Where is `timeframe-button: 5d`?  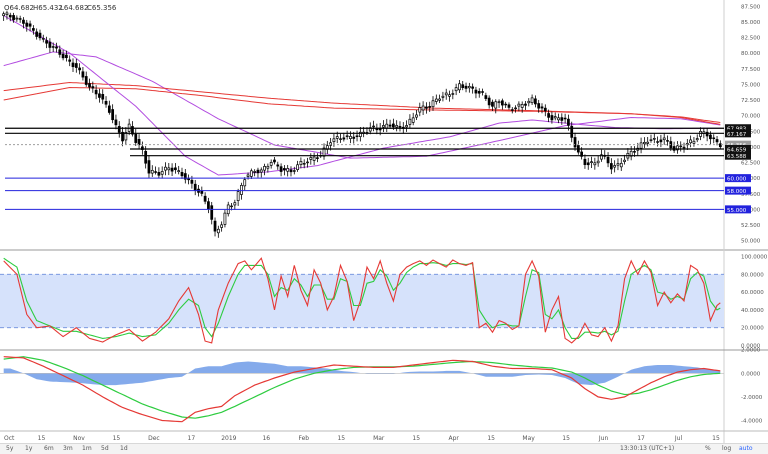 timeframe-button: 5d is located at coordinates (105, 448).